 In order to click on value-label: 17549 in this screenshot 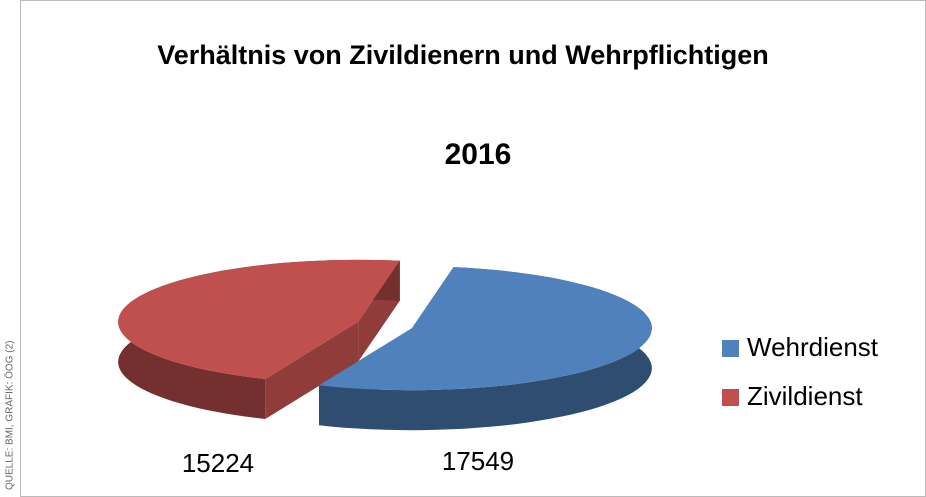, I will do `click(478, 461)`.